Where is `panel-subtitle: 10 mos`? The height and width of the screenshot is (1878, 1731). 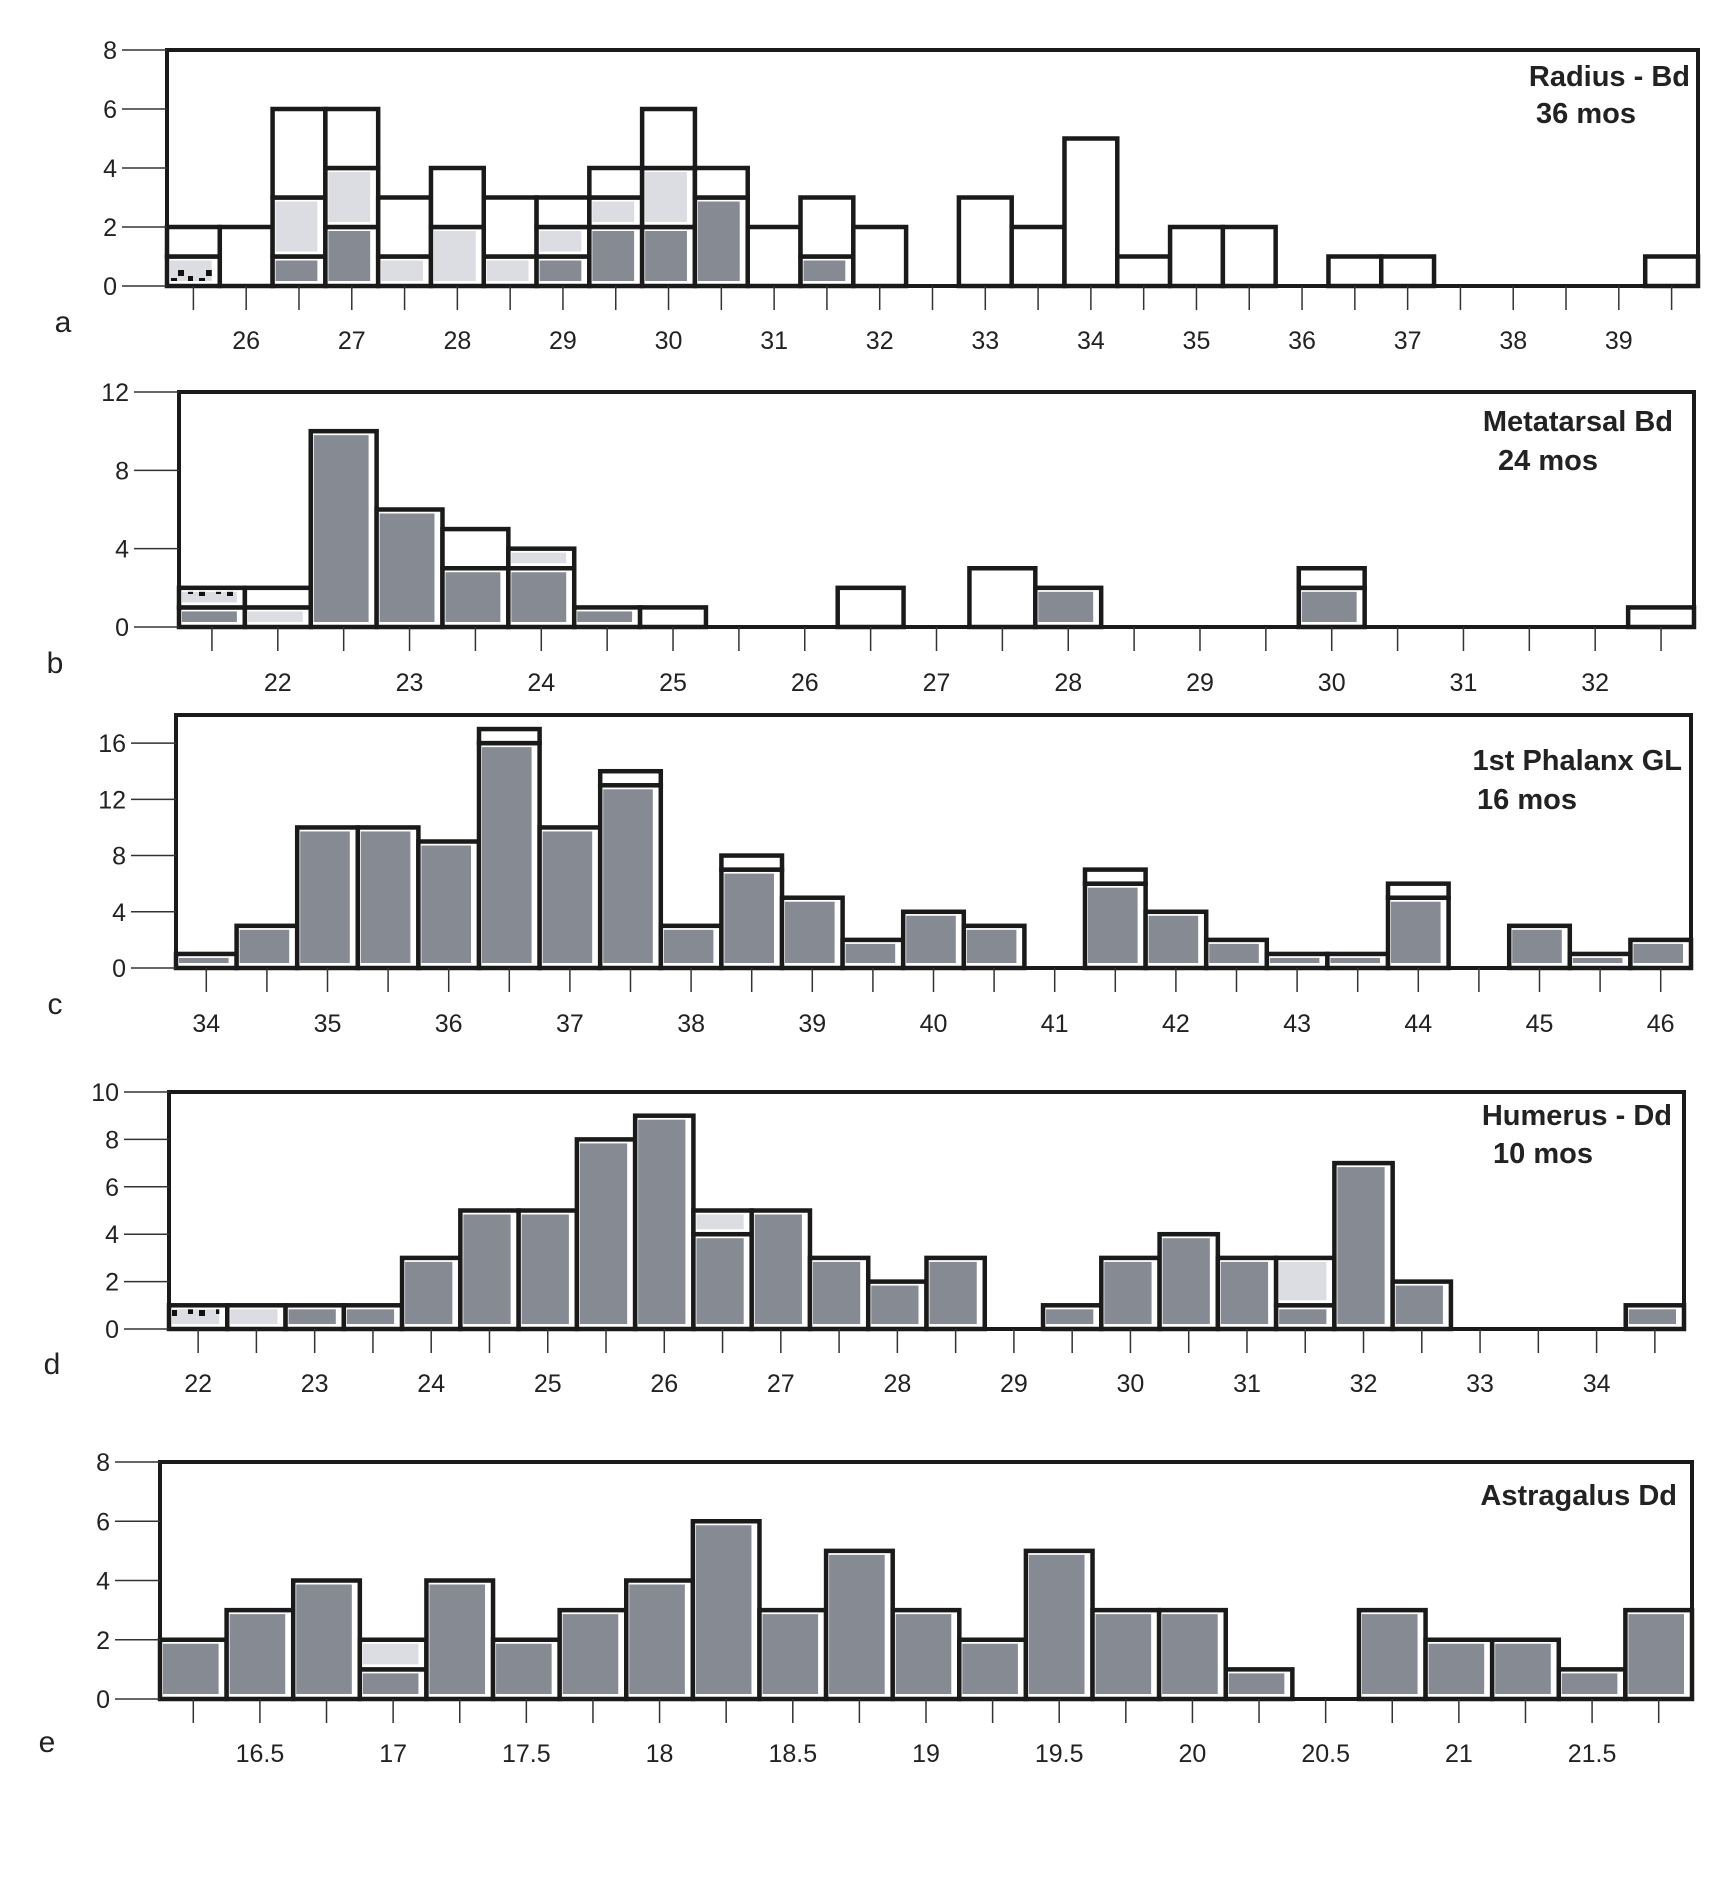
panel-subtitle: 10 mos is located at coordinates (1543, 1154).